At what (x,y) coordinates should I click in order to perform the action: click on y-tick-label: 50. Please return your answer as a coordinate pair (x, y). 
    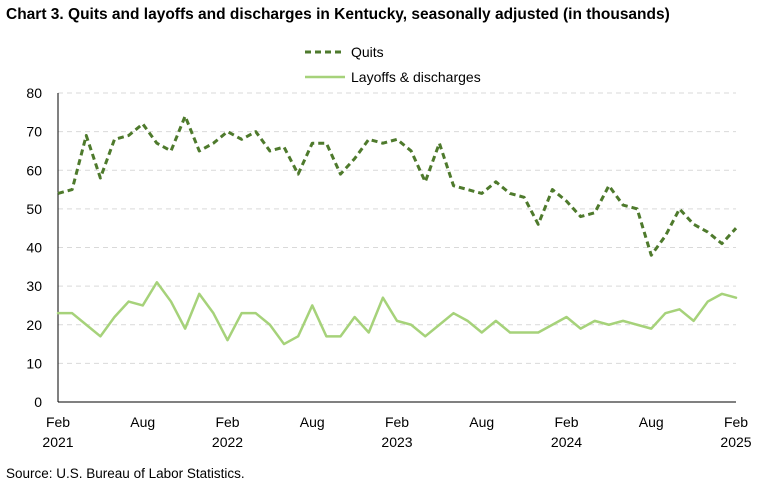
    Looking at the image, I should click on (34, 209).